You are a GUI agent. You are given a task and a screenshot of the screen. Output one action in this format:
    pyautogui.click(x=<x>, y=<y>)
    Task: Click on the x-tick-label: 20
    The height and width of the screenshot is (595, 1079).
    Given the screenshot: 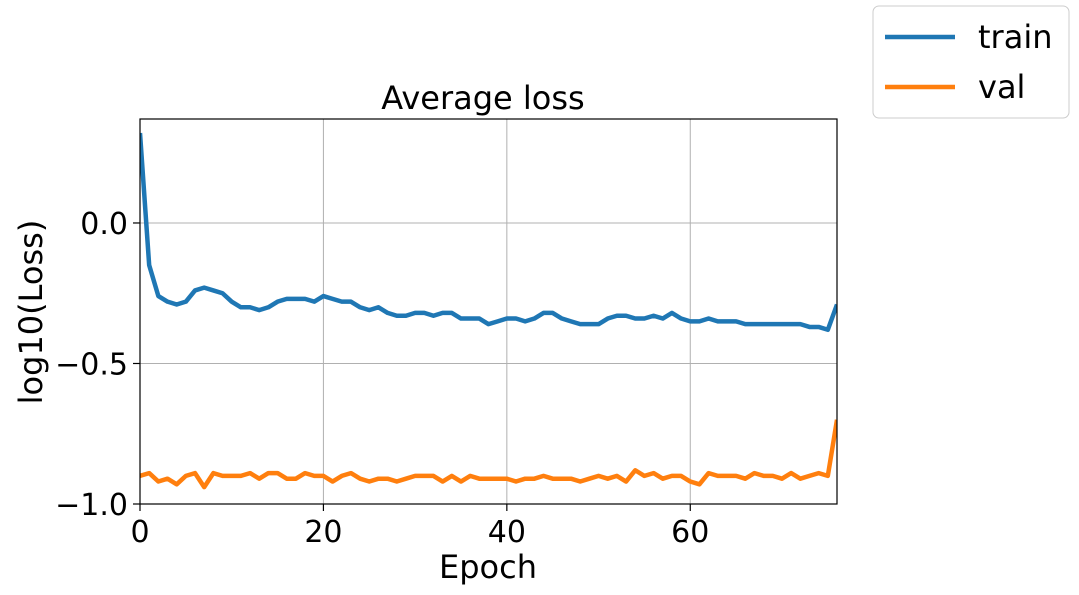 What is the action you would take?
    pyautogui.click(x=323, y=532)
    